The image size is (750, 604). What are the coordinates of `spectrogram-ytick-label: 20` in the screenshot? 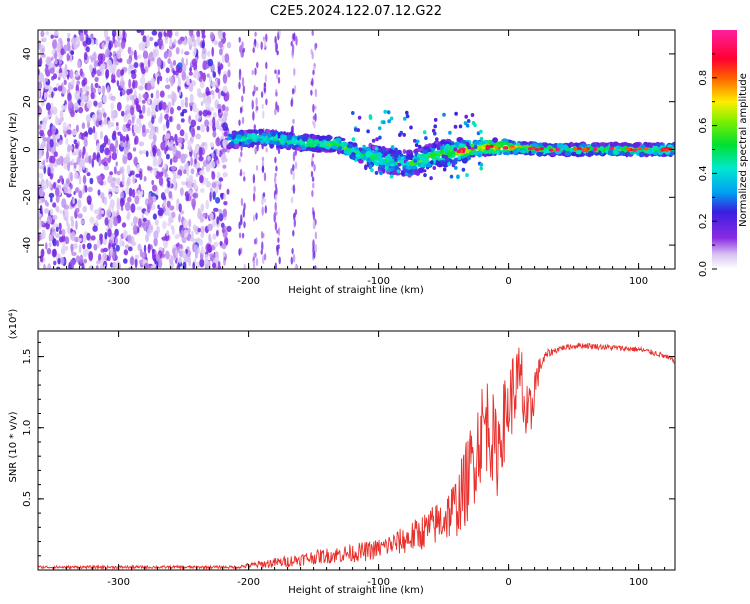 It's located at (27, 101).